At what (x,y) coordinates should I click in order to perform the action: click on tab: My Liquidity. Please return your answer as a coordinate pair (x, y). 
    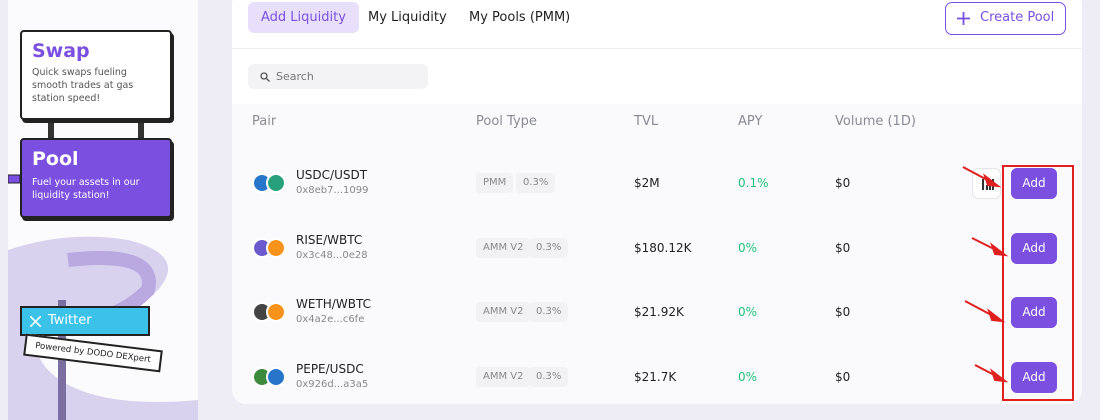
    Looking at the image, I should click on (407, 17).